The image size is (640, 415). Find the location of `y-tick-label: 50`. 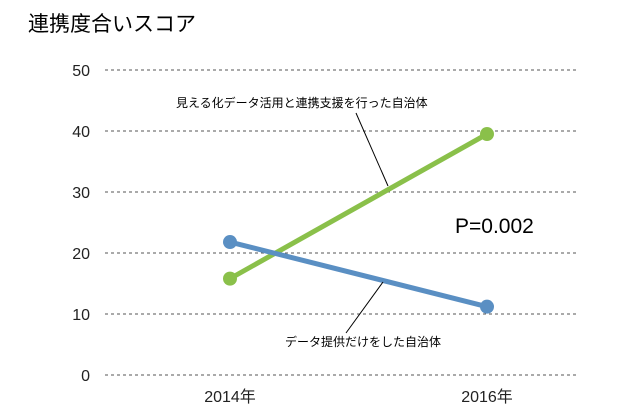

y-tick-label: 50 is located at coordinates (81, 71).